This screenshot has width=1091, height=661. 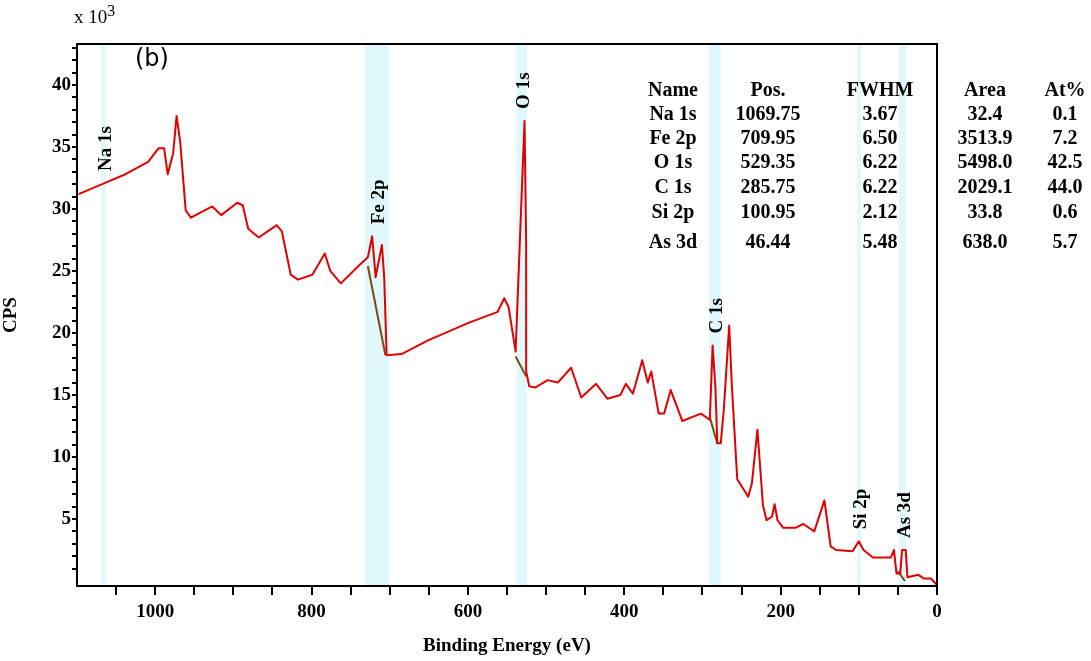 What do you see at coordinates (937, 611) in the screenshot?
I see `x-tick-label: 0` at bounding box center [937, 611].